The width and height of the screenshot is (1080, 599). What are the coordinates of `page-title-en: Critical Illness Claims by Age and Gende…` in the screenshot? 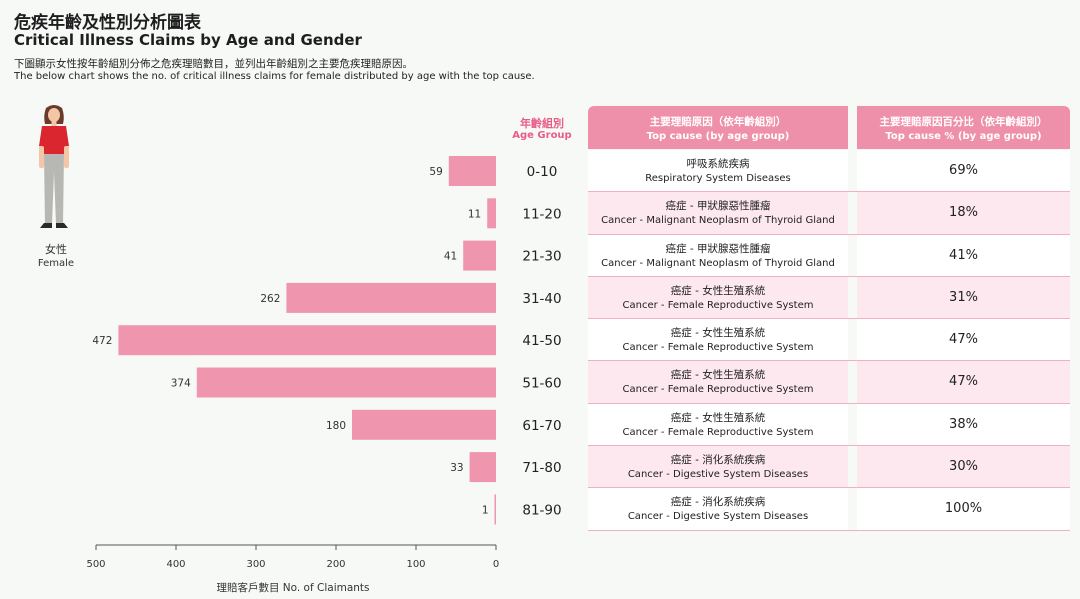 It's located at (188, 40).